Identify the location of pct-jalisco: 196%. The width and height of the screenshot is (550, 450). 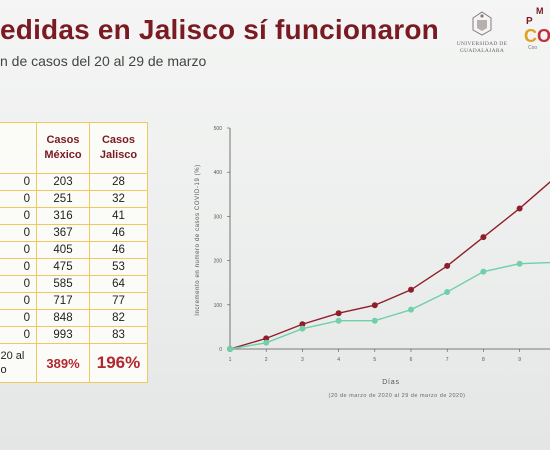
(118, 363).